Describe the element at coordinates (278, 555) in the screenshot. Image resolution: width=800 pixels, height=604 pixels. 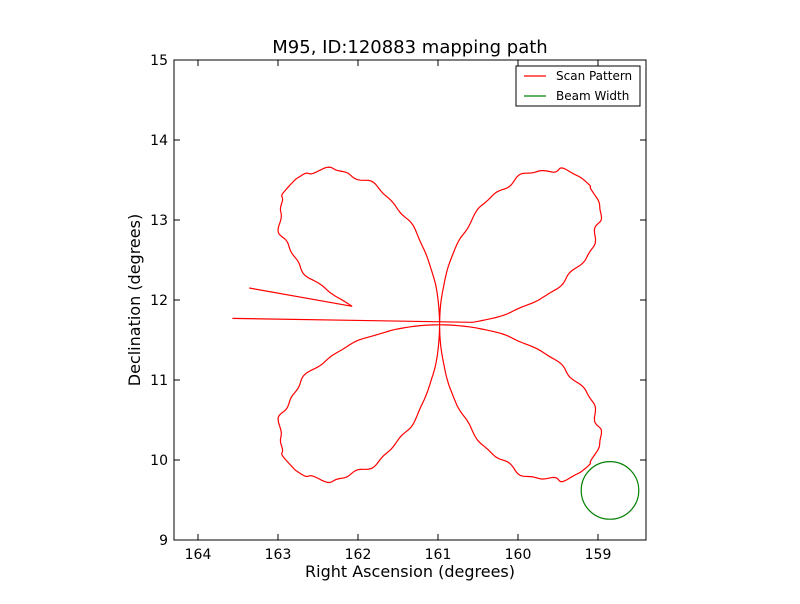
I see `x-tick-label: 163` at that location.